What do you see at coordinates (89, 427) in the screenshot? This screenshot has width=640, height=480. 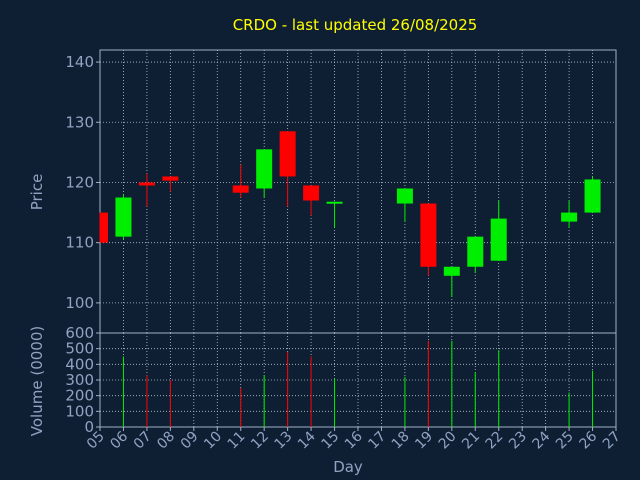 I see `volume-tick-label: 0` at bounding box center [89, 427].